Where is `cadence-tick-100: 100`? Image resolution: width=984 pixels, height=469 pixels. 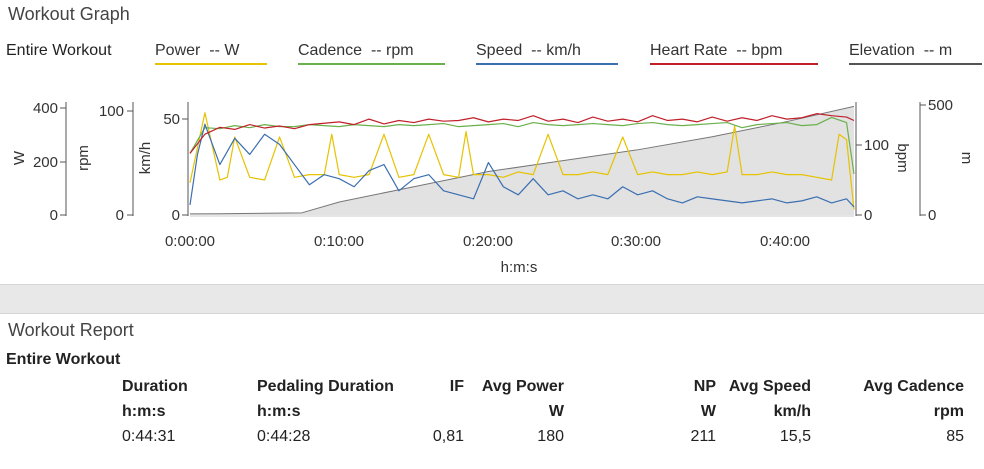
cadence-tick-100: 100 is located at coordinates (111, 111).